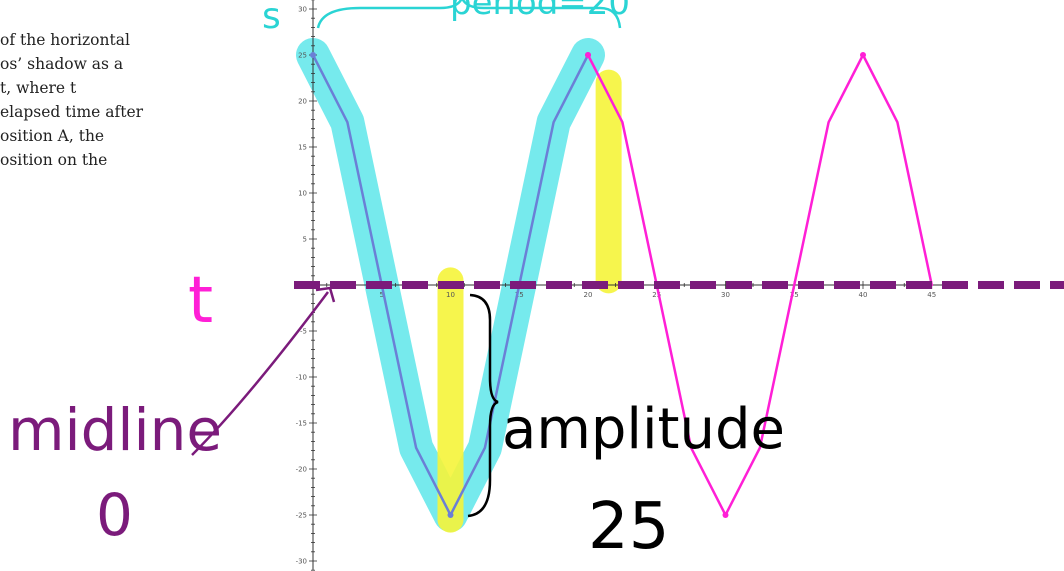 The width and height of the screenshot is (1064, 571). I want to click on x-tick-label: 20, so click(588, 295).